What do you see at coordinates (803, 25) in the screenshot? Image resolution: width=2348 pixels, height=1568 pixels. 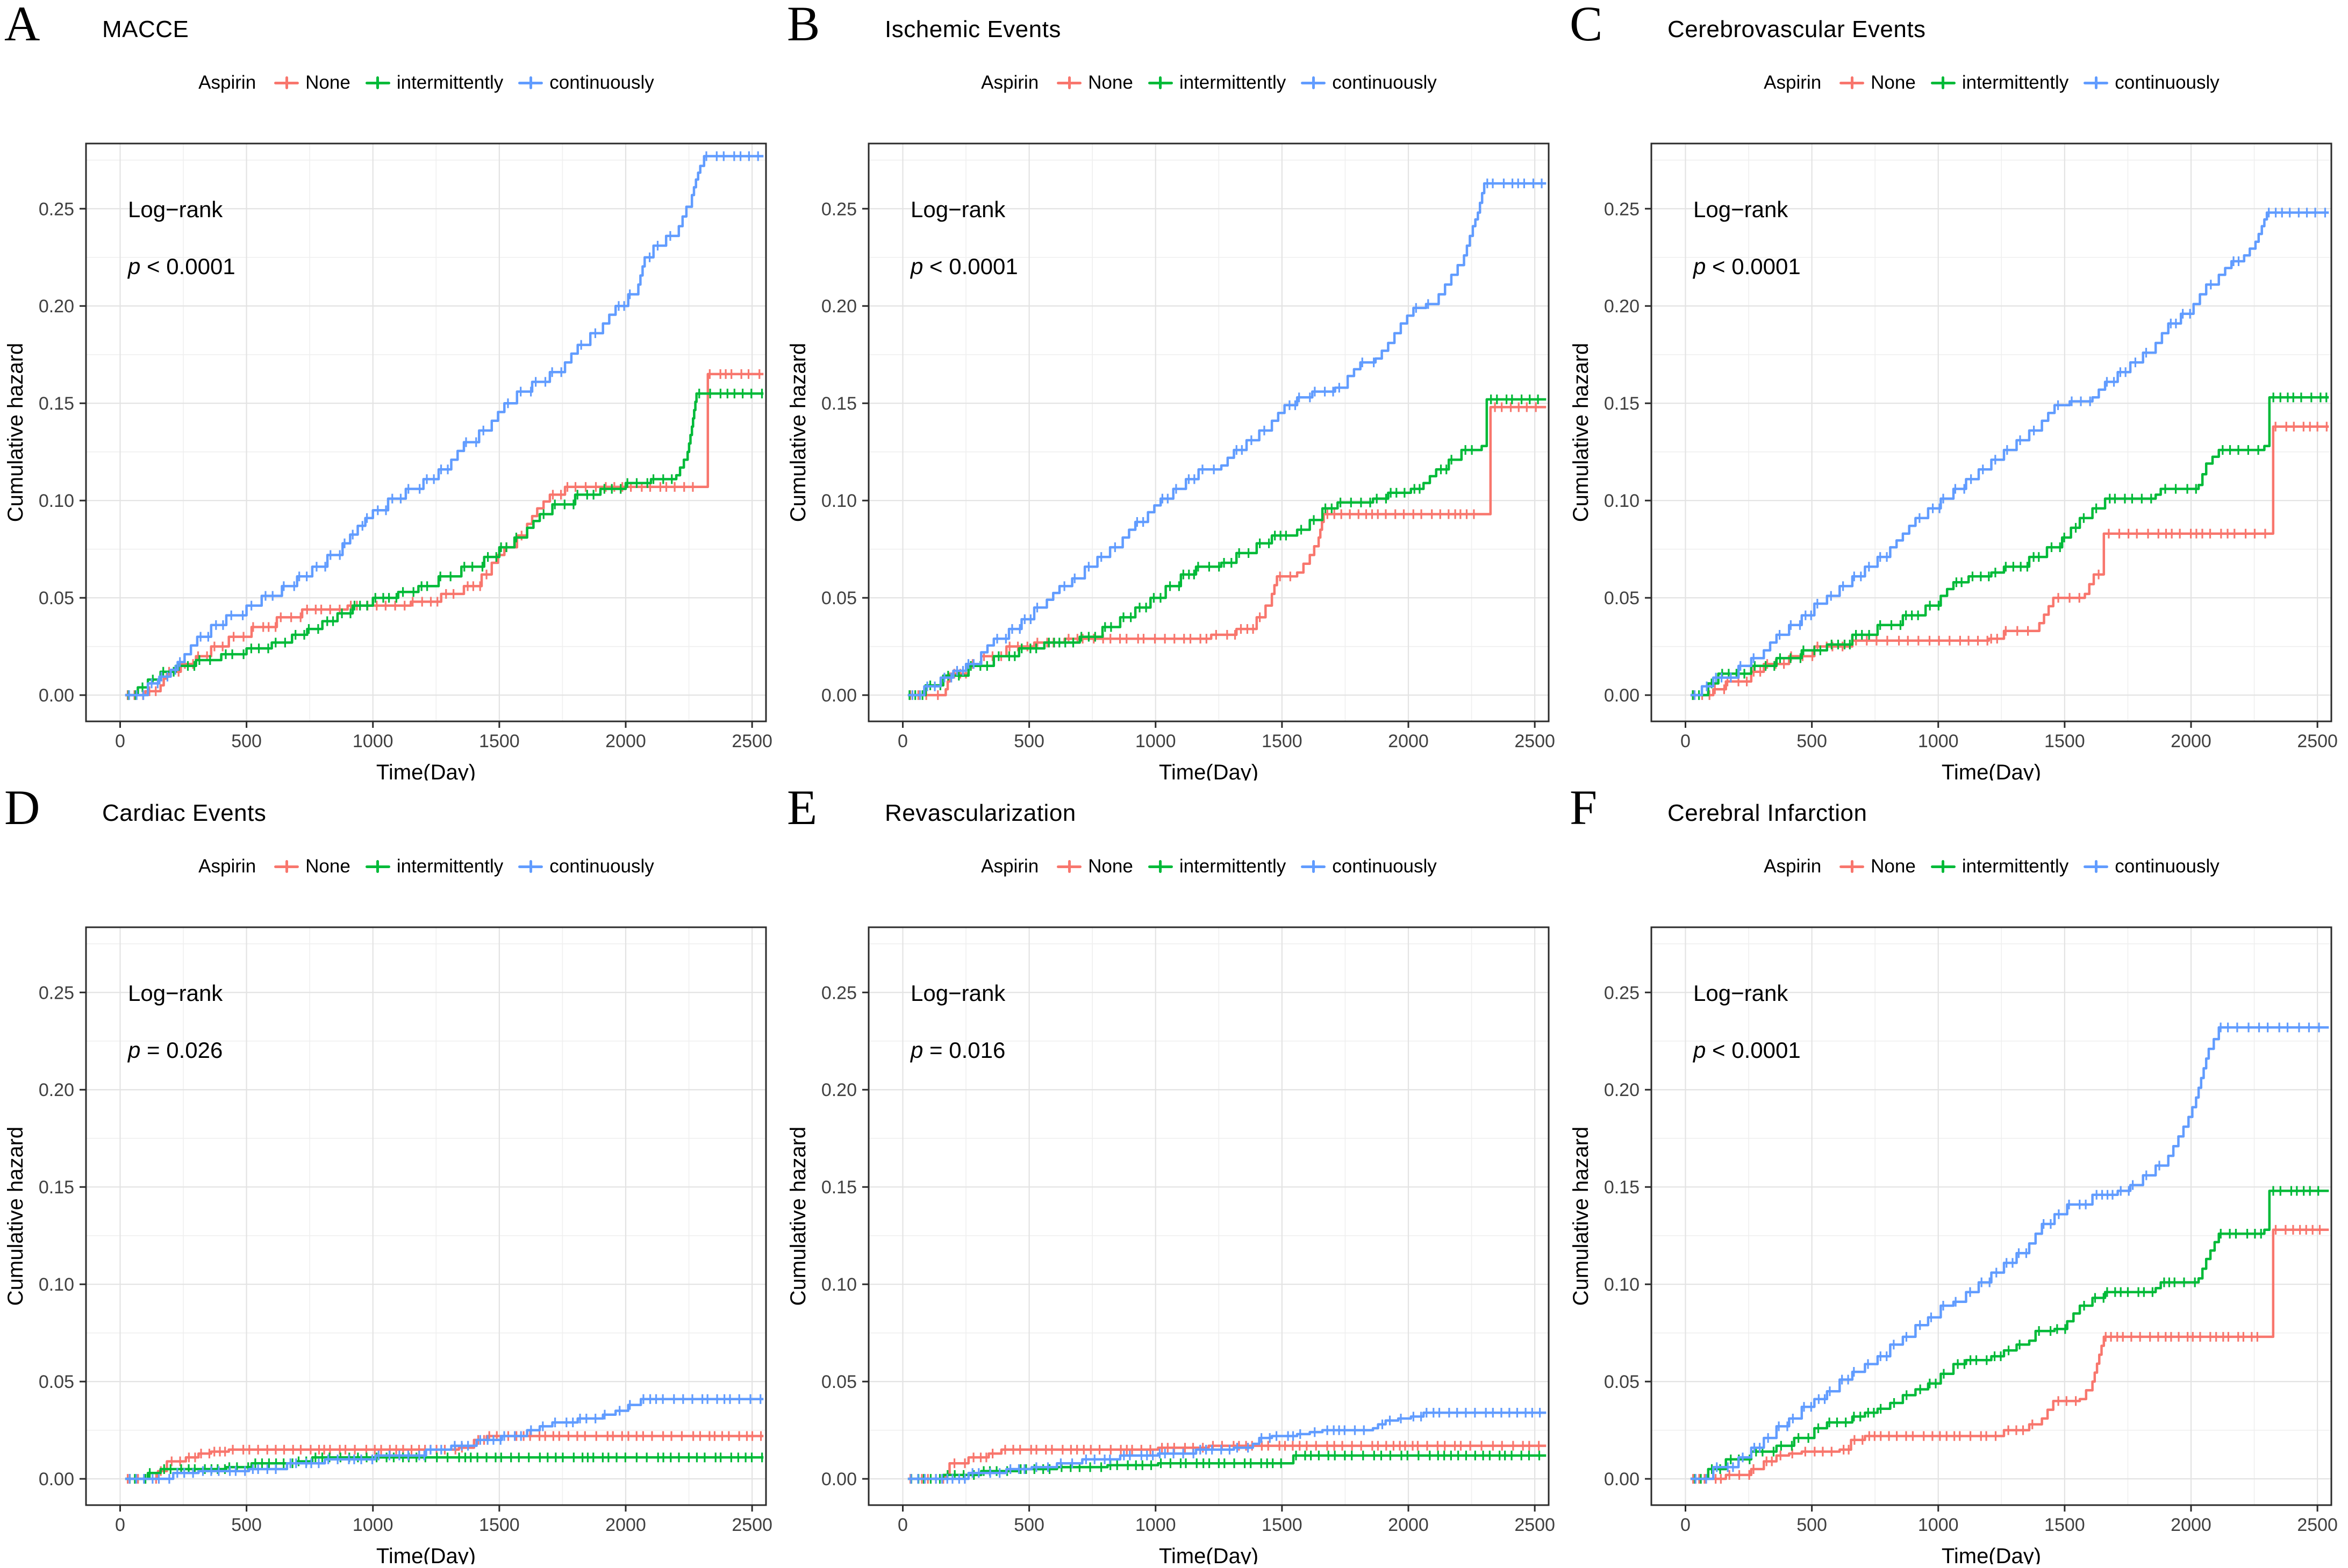 I see `panel-letter-b: B` at bounding box center [803, 25].